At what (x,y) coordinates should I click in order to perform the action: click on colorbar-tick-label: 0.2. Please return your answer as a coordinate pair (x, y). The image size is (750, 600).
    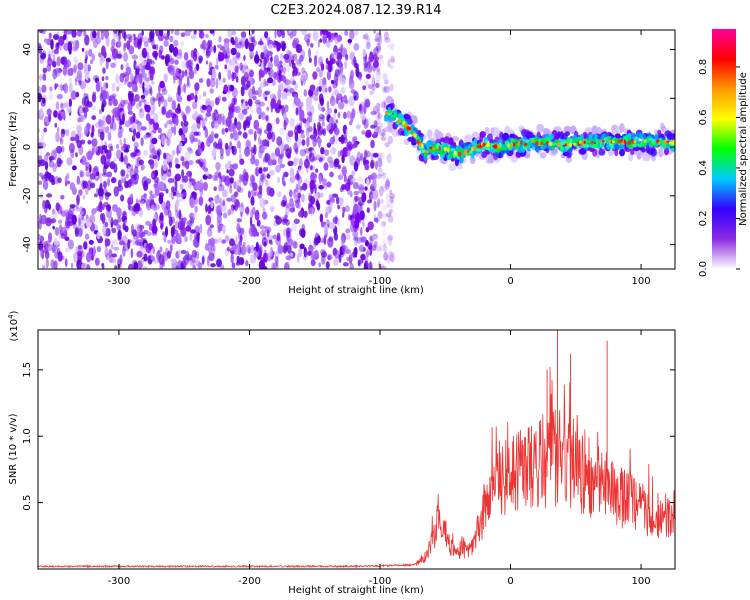
    Looking at the image, I should click on (703, 219).